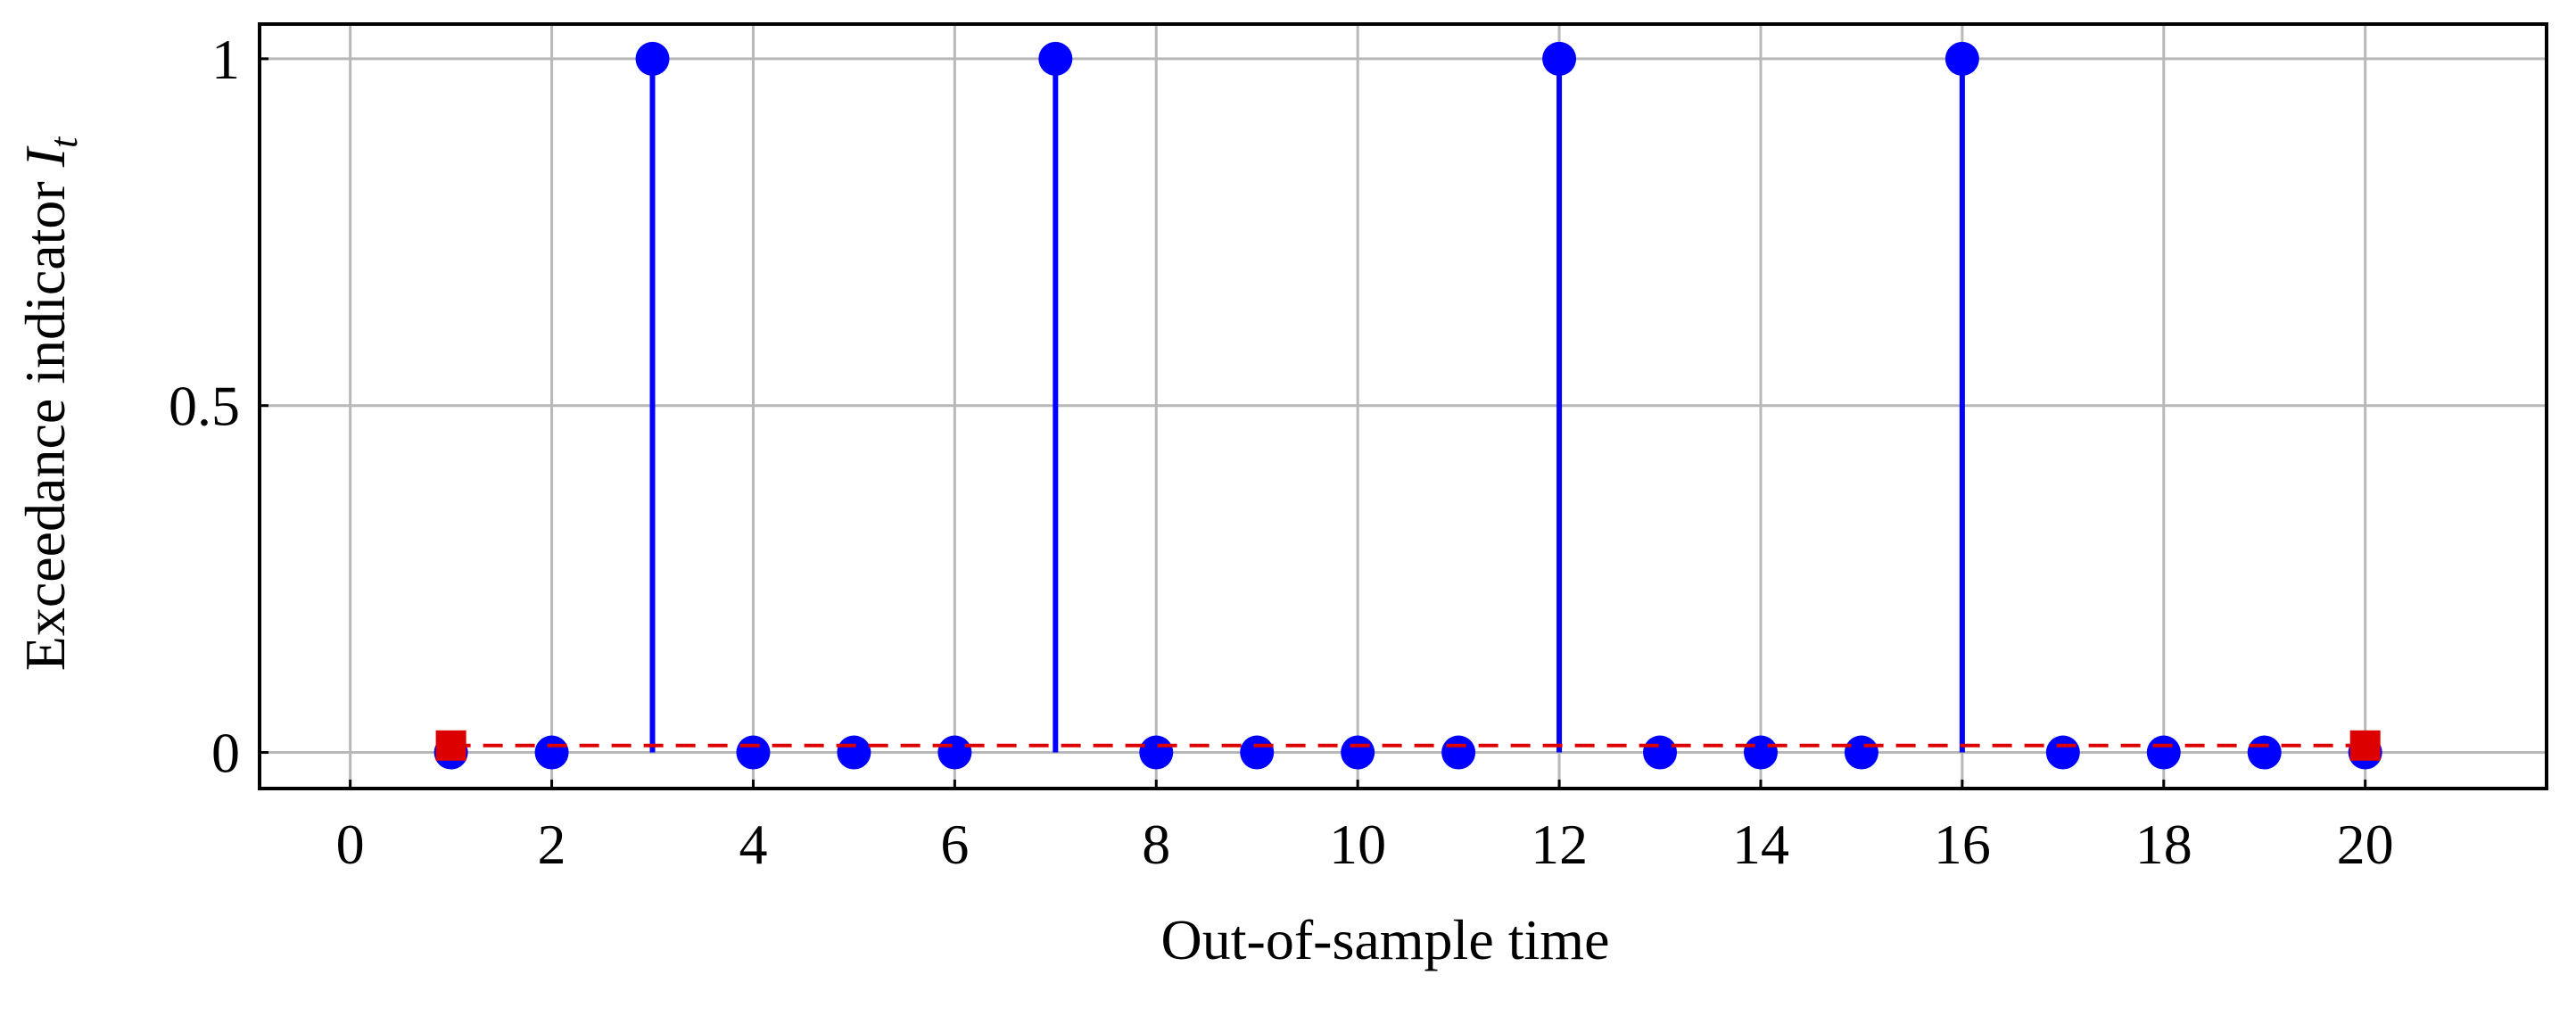 Image resolution: width=2576 pixels, height=1016 pixels. I want to click on x-tick-label: 12, so click(1560, 844).